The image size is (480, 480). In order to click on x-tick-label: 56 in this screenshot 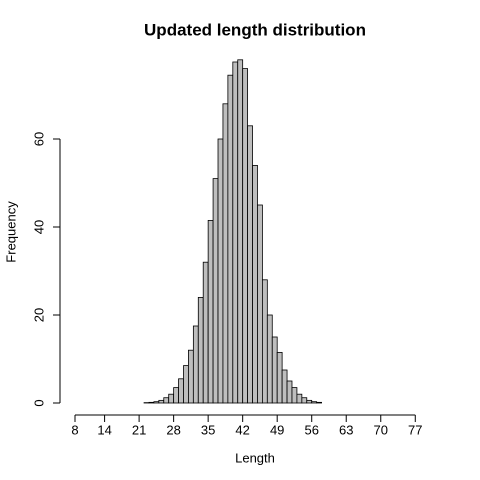, I will do `click(311, 429)`.